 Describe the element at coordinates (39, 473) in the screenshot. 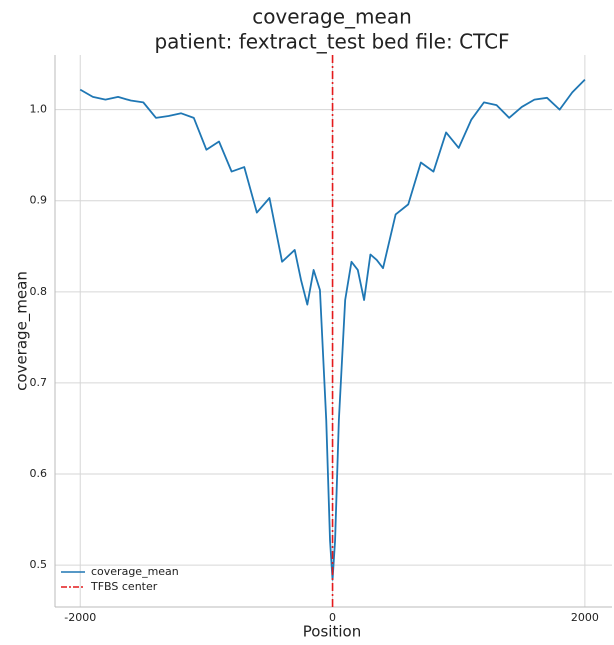

I see `y-tick-label: 0.6` at that location.